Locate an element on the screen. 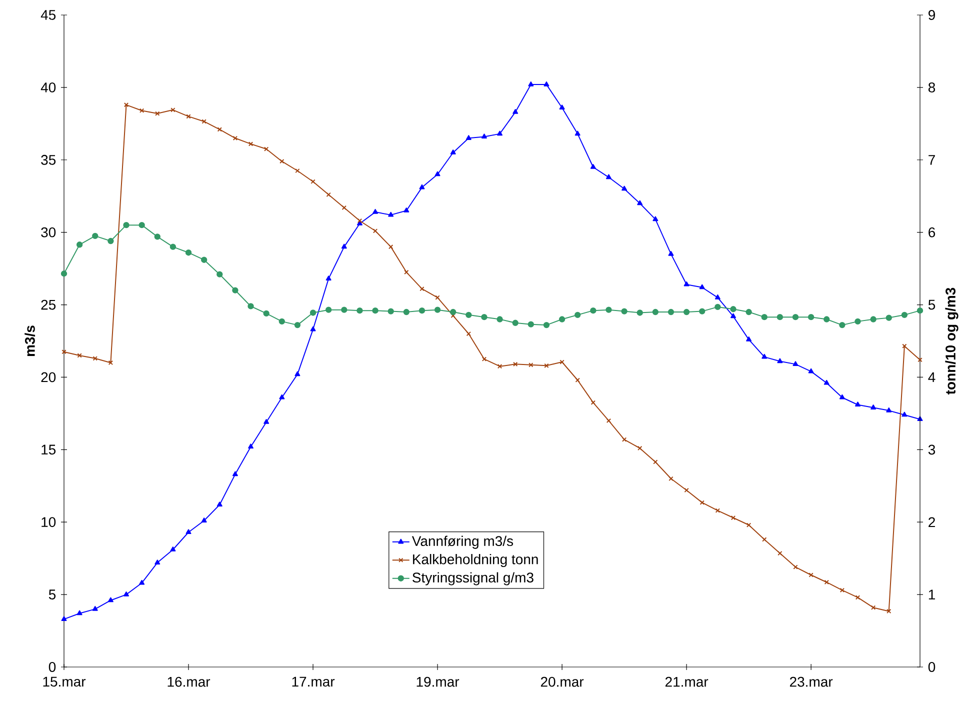 The image size is (966, 704). y-tick-label: 20 is located at coordinates (48, 377).